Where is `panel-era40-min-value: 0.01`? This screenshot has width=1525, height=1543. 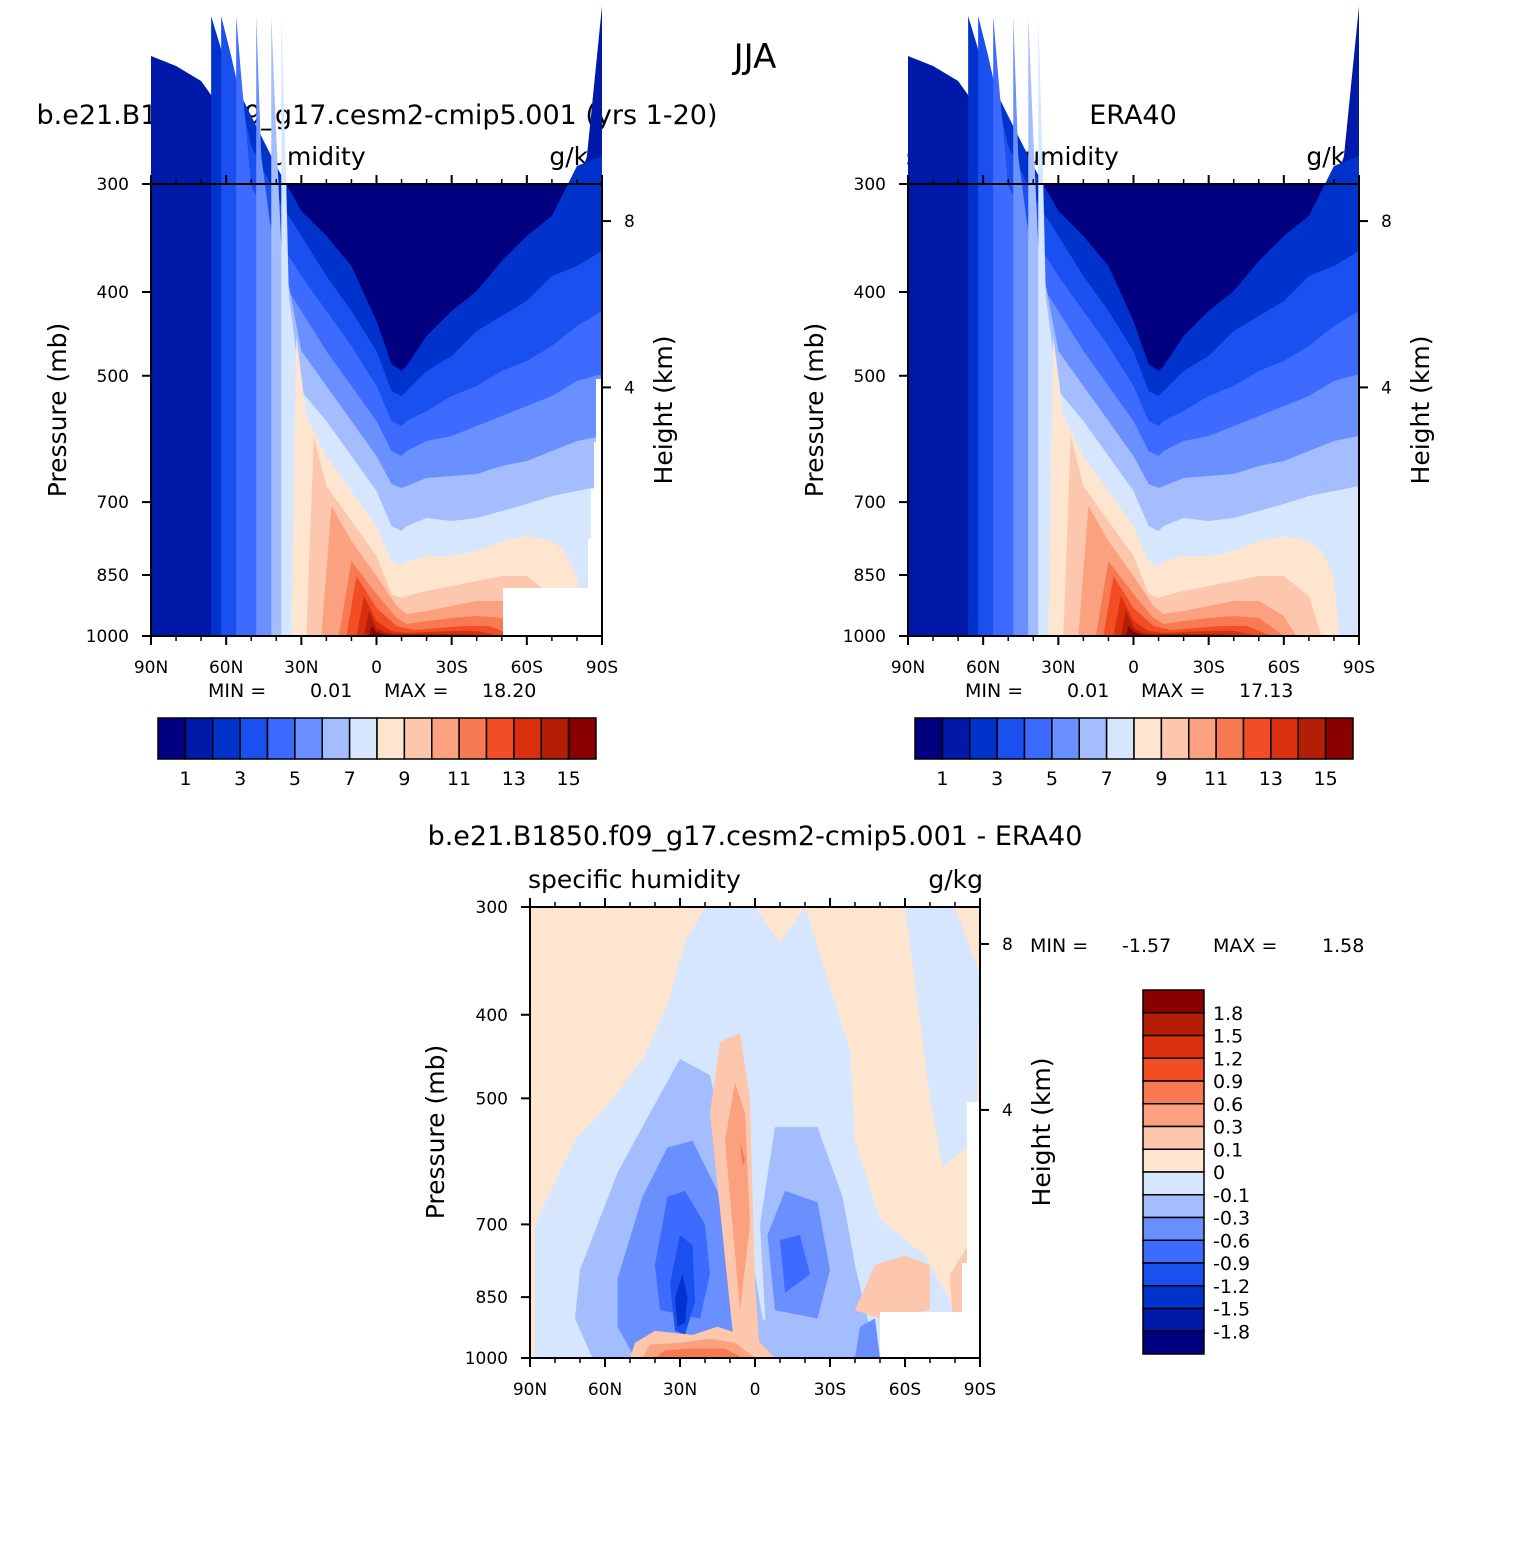 panel-era40-min-value: 0.01 is located at coordinates (1088, 691).